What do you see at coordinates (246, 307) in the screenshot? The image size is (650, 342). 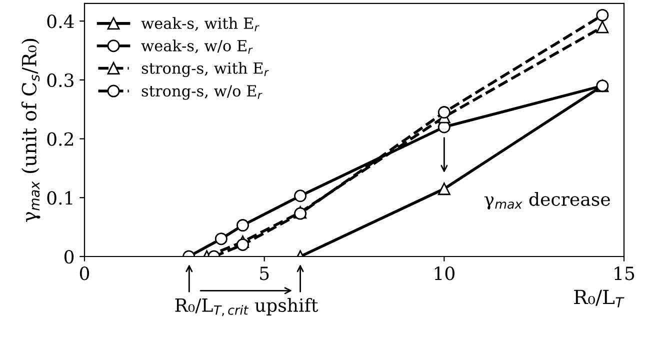 I see `text: R₀/L$_{T,crit}$ upshift` at bounding box center [246, 307].